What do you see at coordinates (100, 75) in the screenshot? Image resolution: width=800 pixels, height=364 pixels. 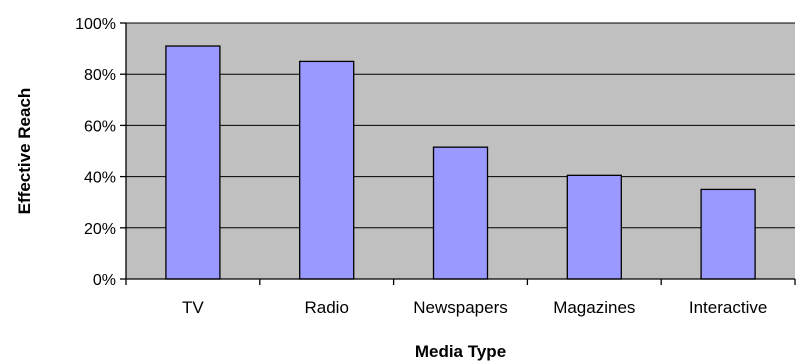 I see `y-tick-label: 80%` at bounding box center [100, 75].